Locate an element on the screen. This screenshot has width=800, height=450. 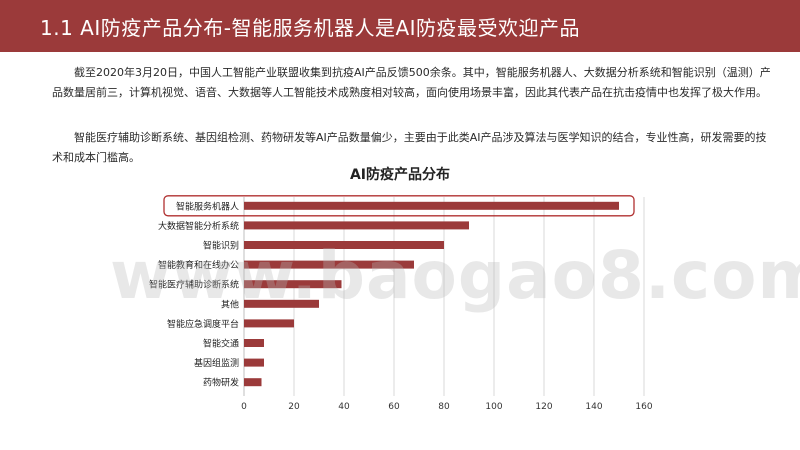
title-bar: 1.1 AI防疫产品分布-智能服务机器人是AI防疫最受欢迎产品 is located at coordinates (400, 26).